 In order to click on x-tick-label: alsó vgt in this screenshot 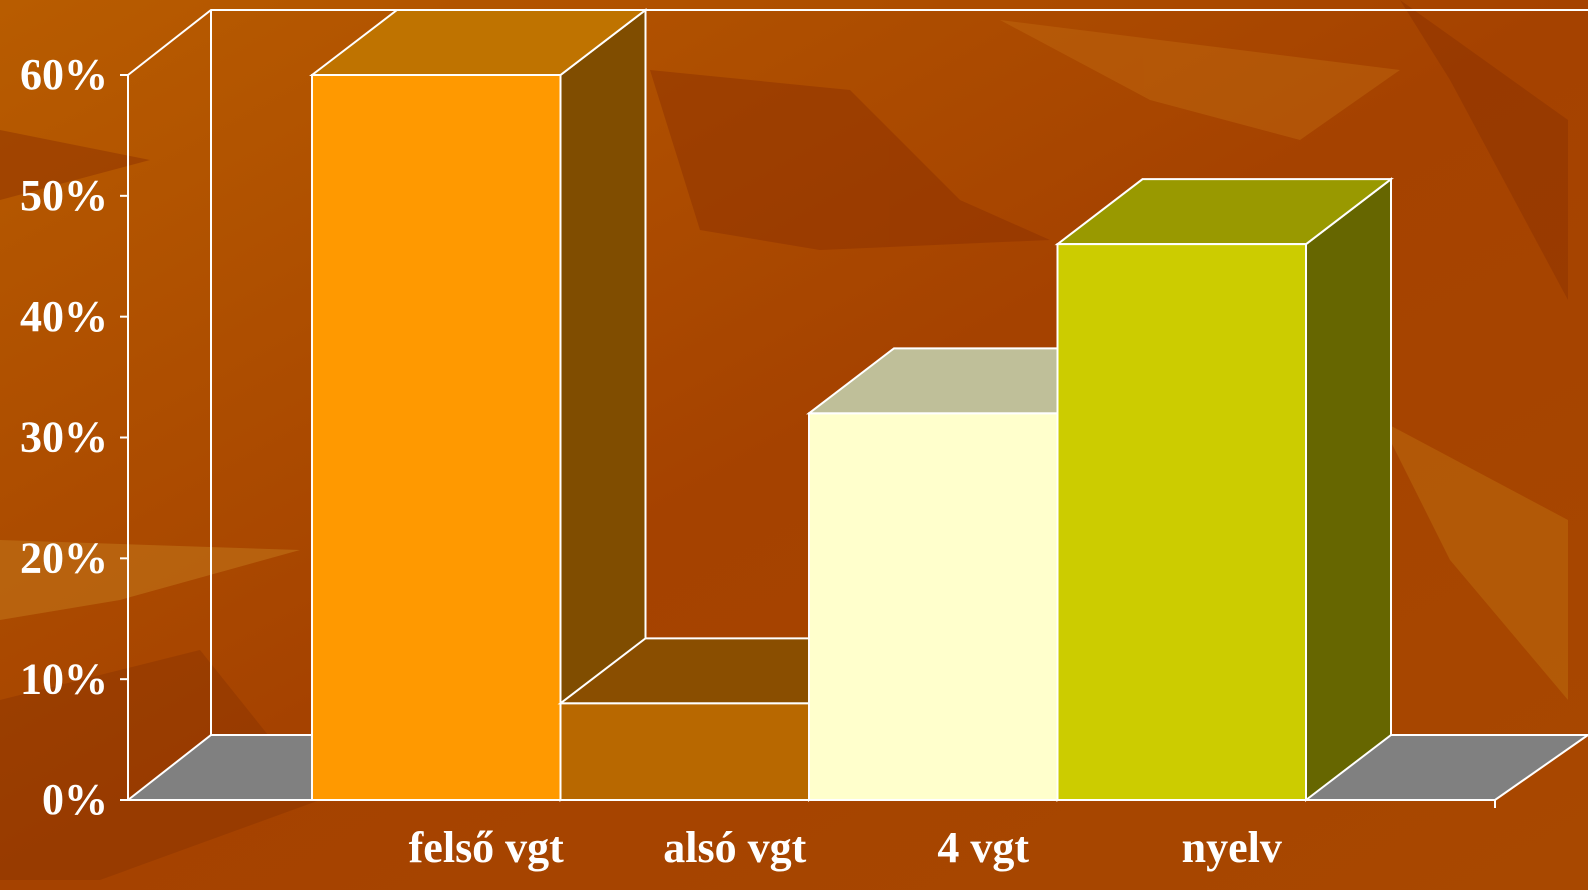, I will do `click(734, 847)`.